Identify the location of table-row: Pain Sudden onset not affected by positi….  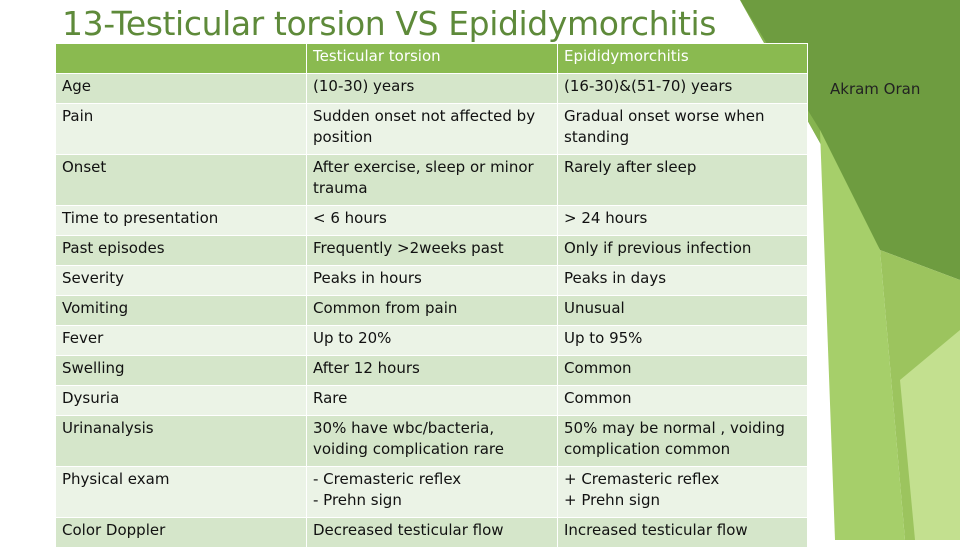
(431, 129).